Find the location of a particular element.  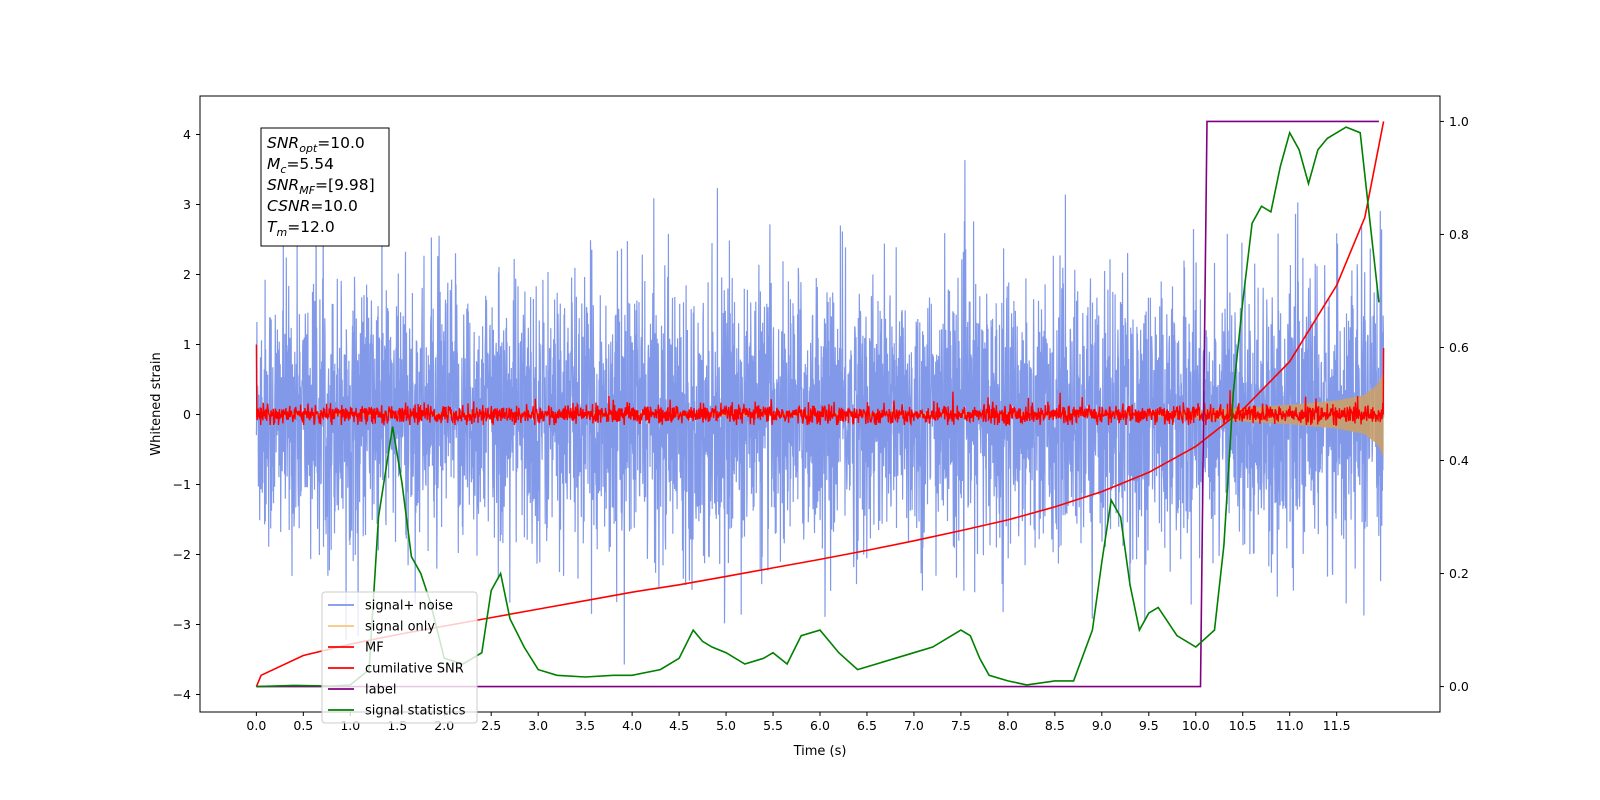

y-tick-label: −2 is located at coordinates (182, 554).